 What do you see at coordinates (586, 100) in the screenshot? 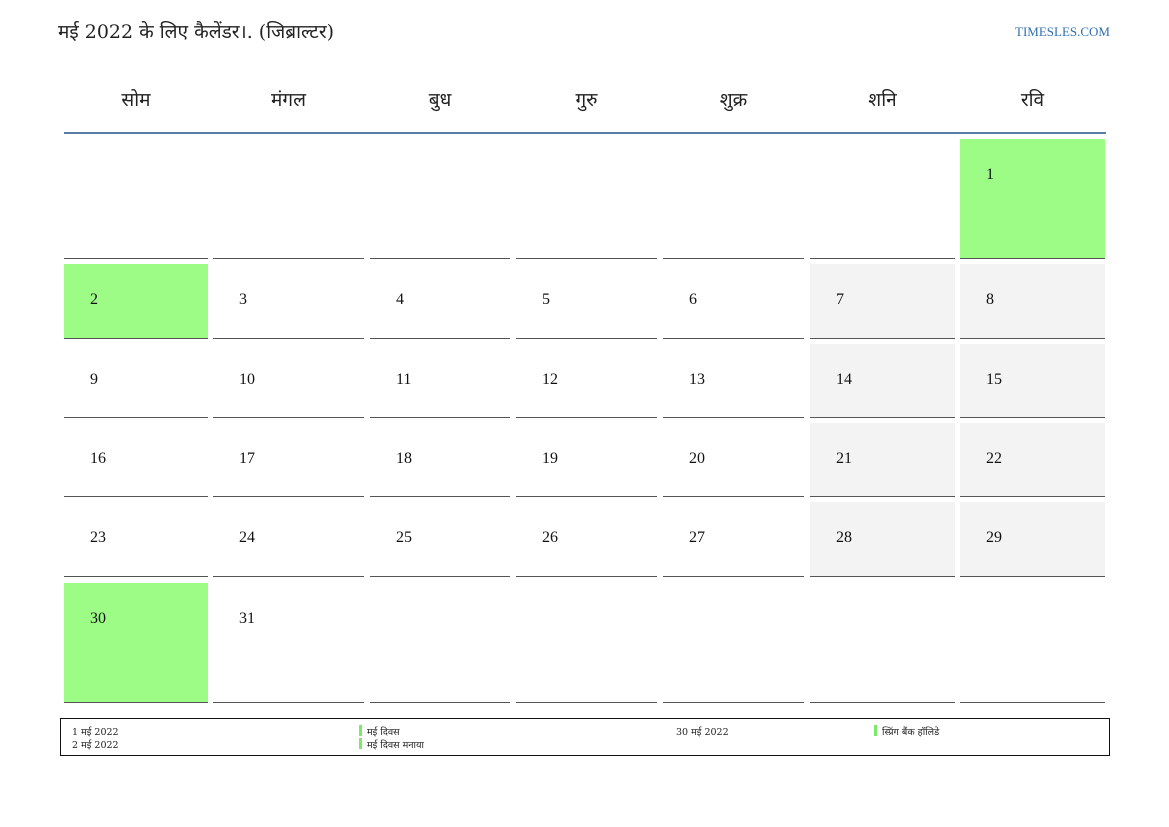
I see `weekday-4: गुरु` at bounding box center [586, 100].